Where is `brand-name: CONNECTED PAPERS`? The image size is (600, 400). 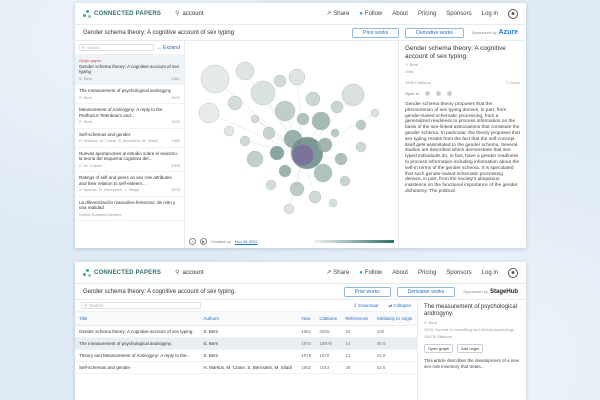
brand-name: CONNECTED PAPERS is located at coordinates (128, 272).